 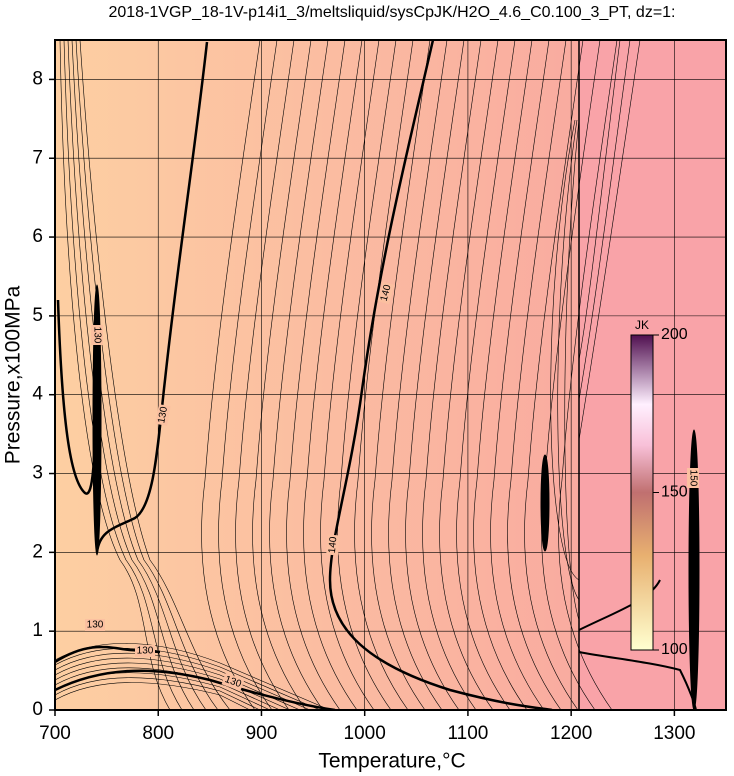 What do you see at coordinates (391, 761) in the screenshot?
I see `x-axis-label: Temperature,°C` at bounding box center [391, 761].